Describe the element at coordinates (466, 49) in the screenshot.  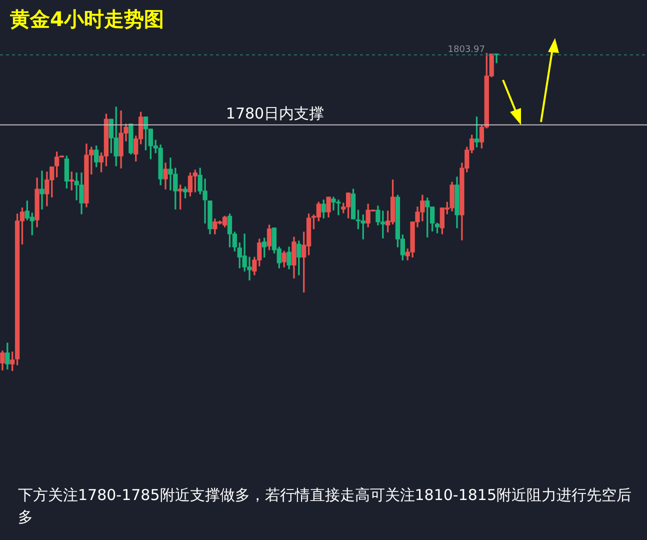
I see `annotation: 1803.97` at that location.